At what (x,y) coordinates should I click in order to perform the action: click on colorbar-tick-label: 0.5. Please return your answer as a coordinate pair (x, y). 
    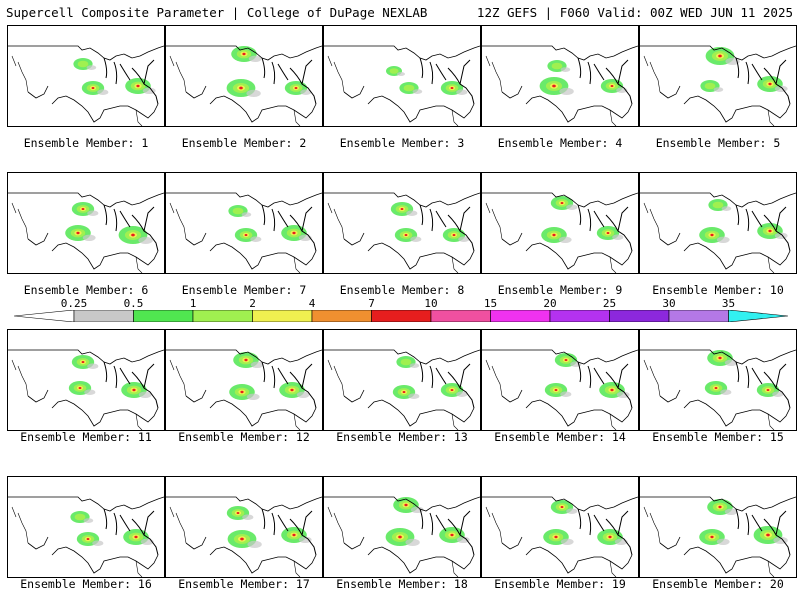
    Looking at the image, I should click on (133, 303).